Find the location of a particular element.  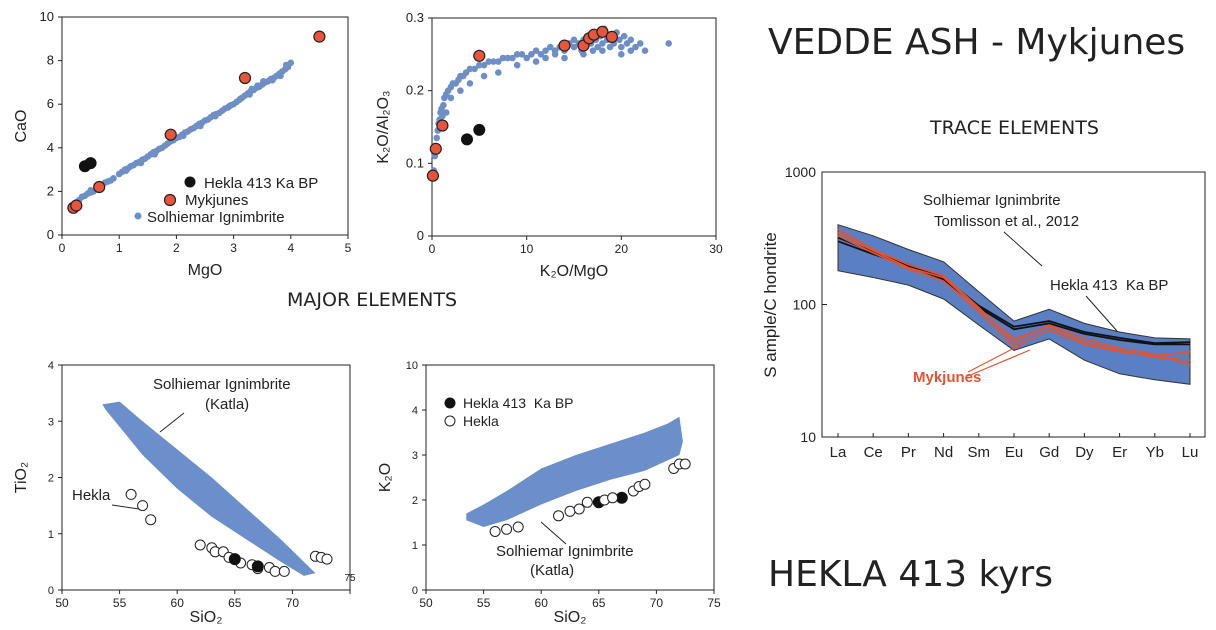

category-label: Sm is located at coordinates (979, 452).